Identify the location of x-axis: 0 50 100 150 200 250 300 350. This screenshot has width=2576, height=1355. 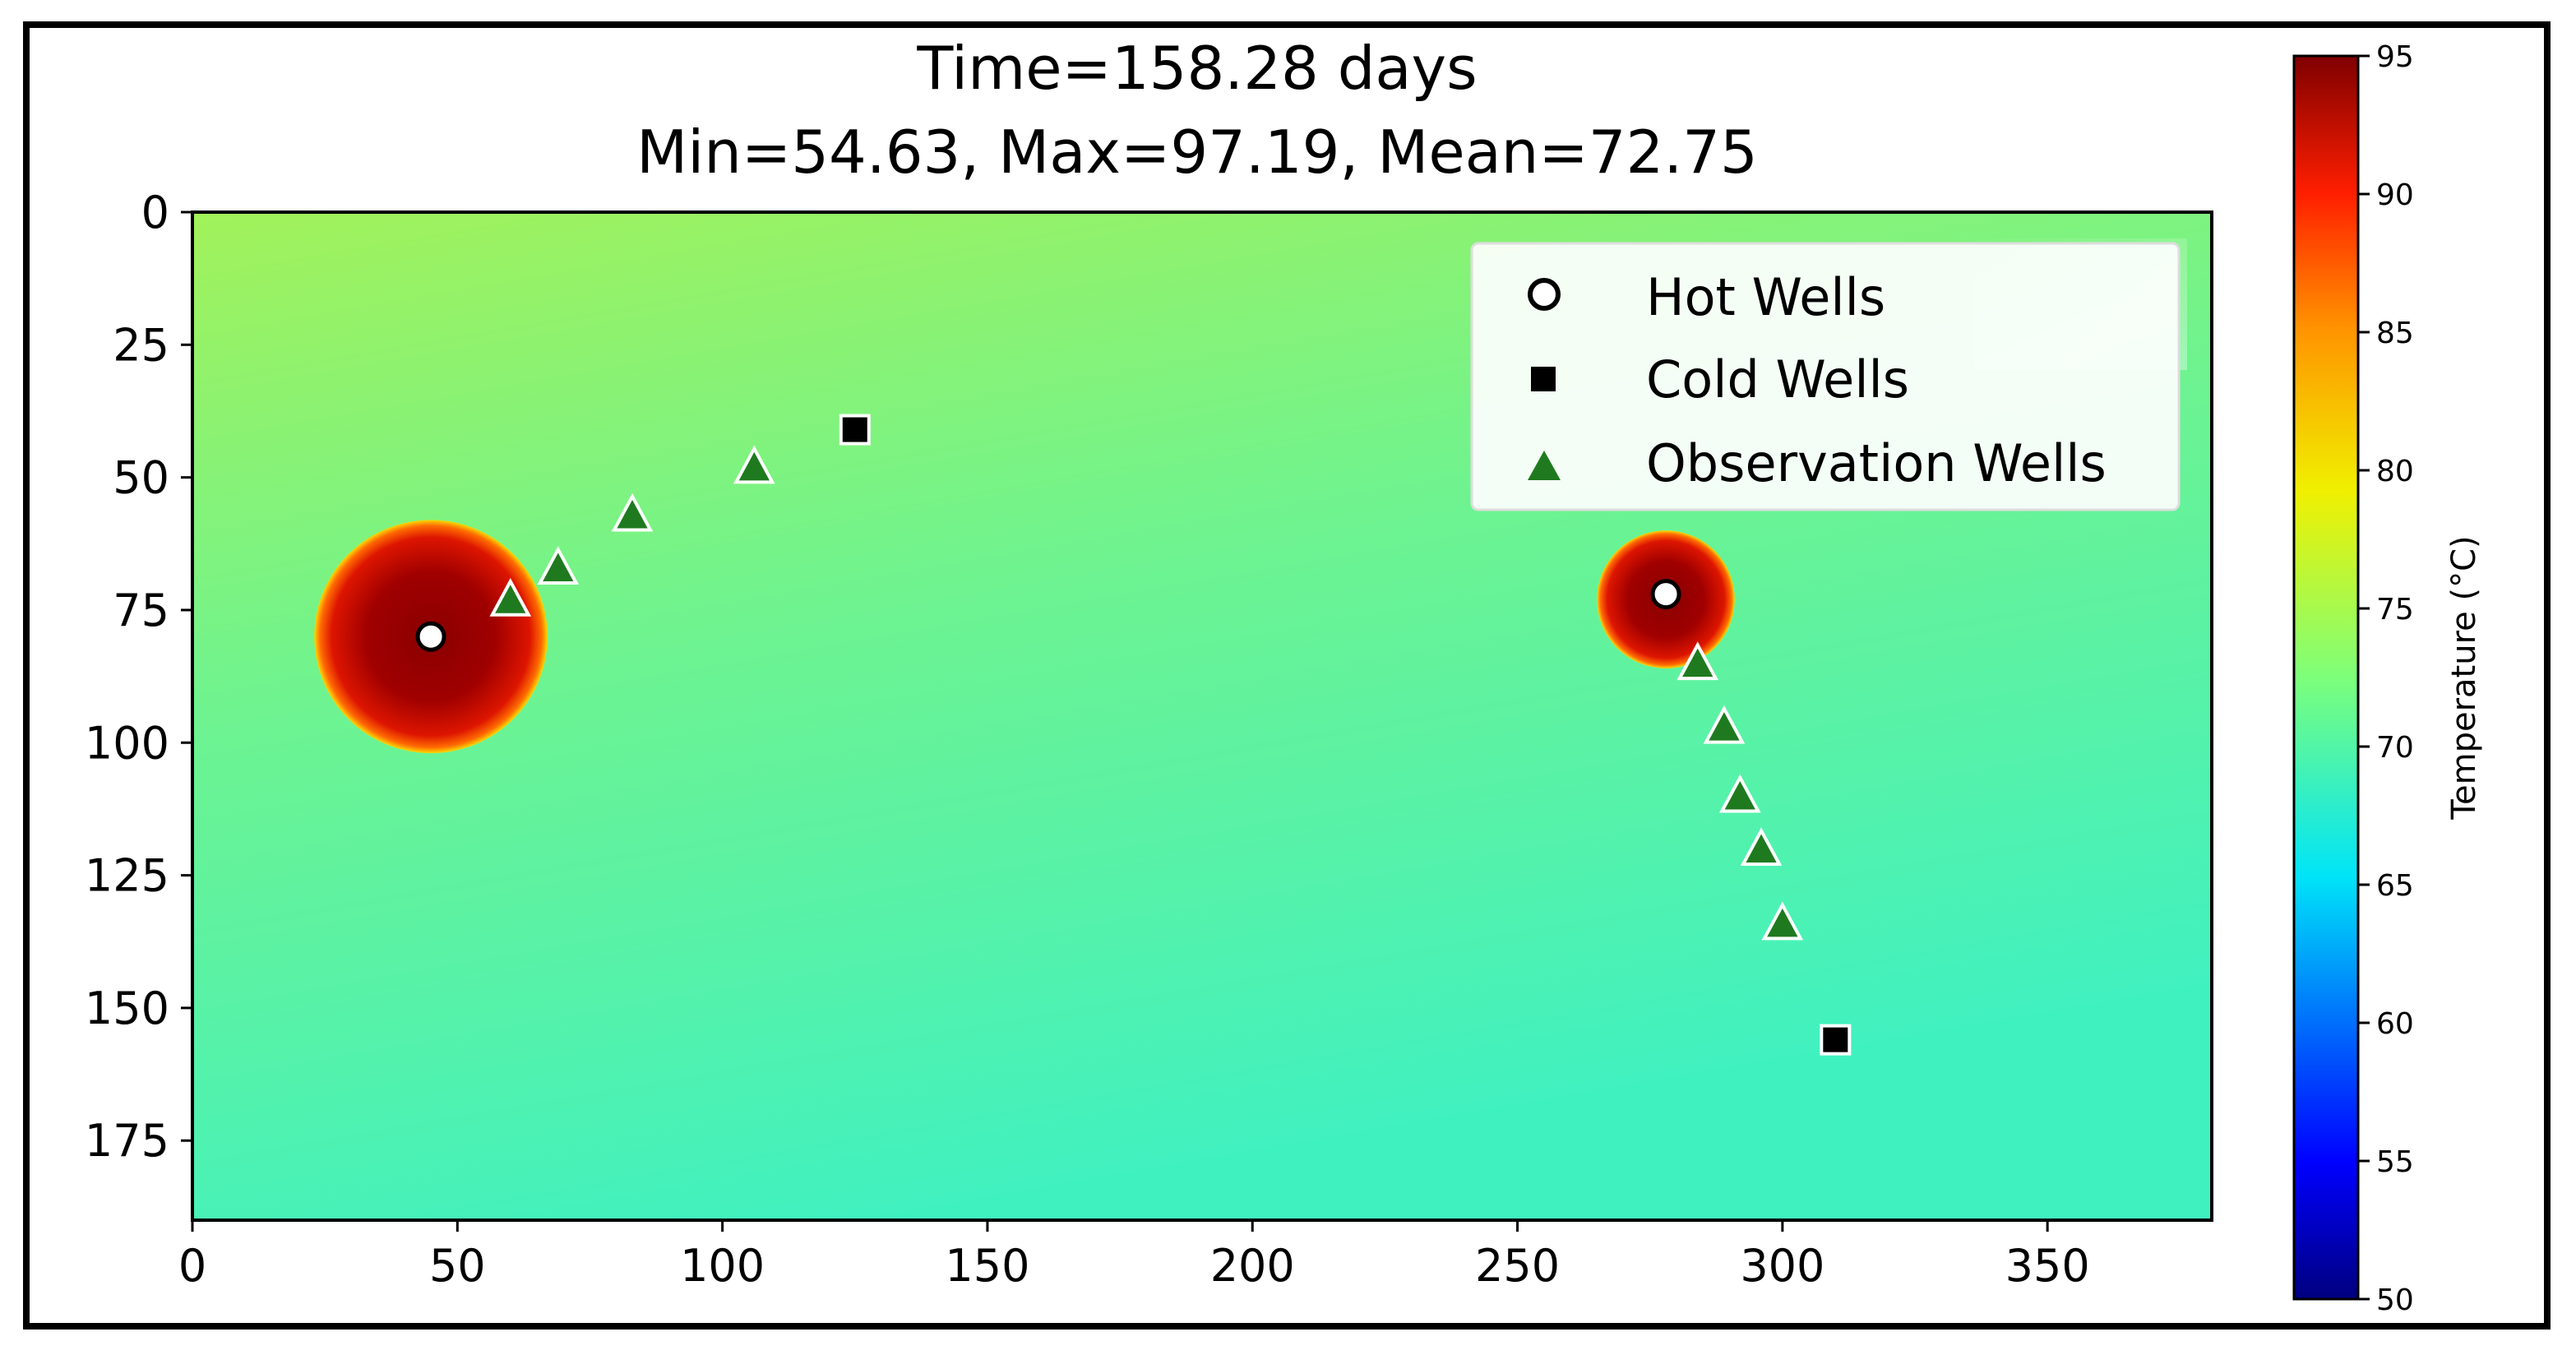
(1134, 1256).